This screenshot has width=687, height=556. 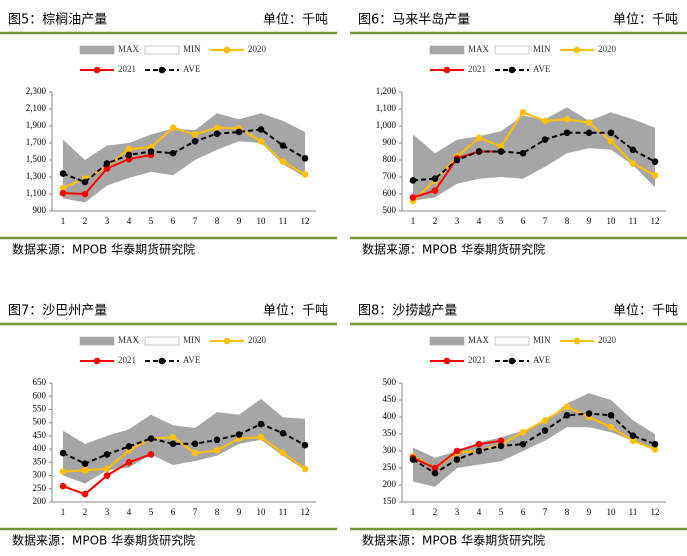 What do you see at coordinates (103, 249) in the screenshot?
I see `source-note: 数据来源：MPOB 华泰期货研究院` at bounding box center [103, 249].